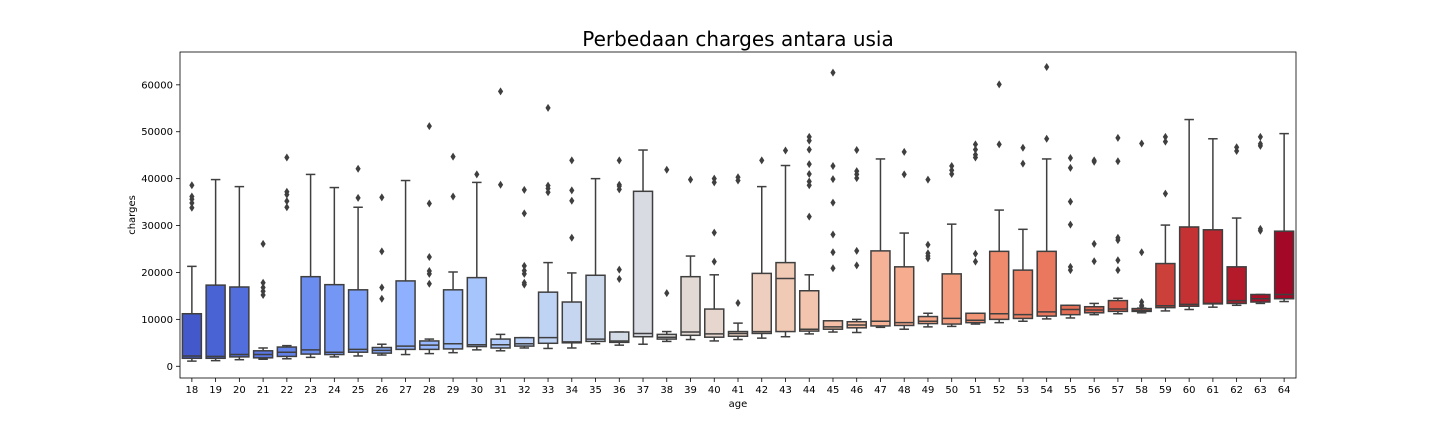 This screenshot has width=1440, height=432. What do you see at coordinates (429, 390) in the screenshot?
I see `x-tick-label: 28` at bounding box center [429, 390].